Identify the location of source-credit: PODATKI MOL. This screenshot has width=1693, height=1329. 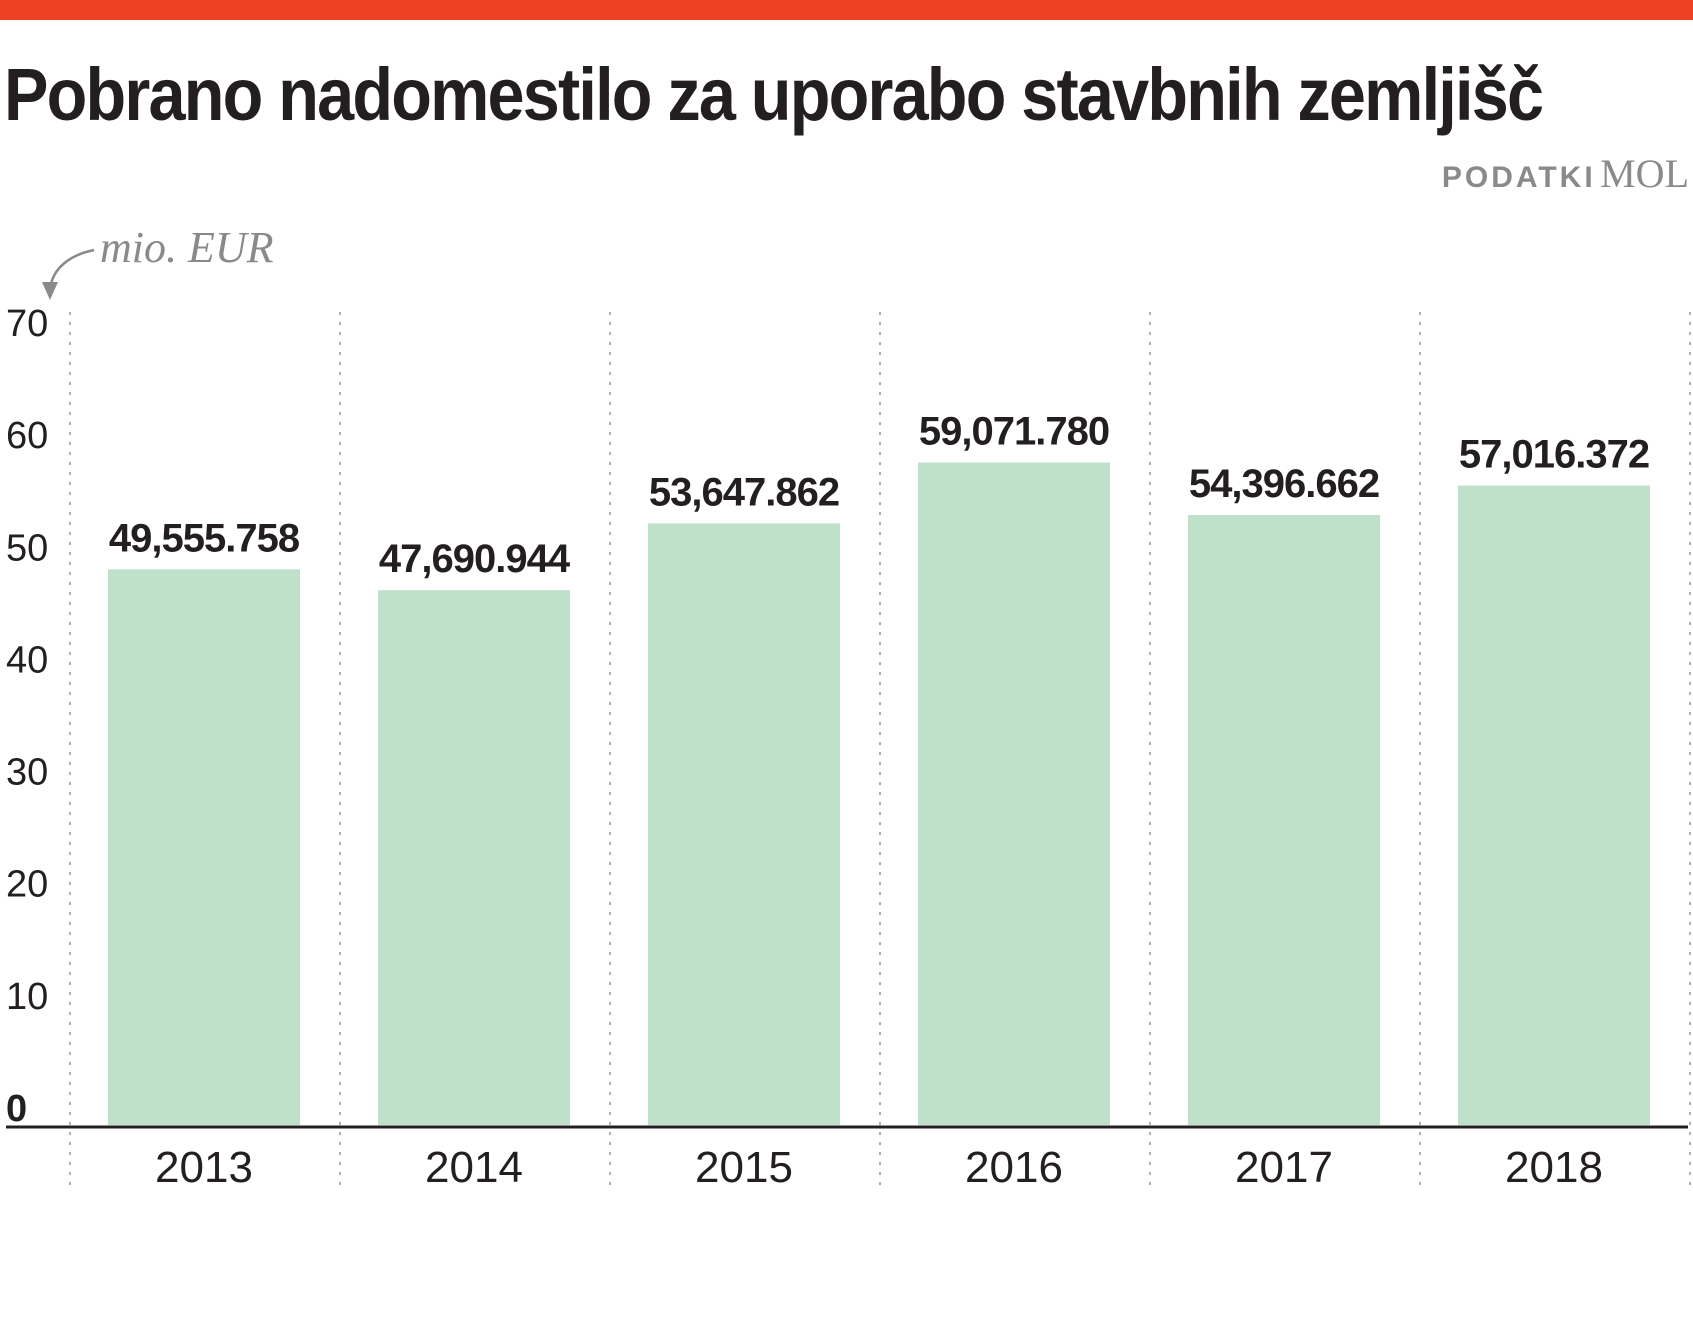
(1565, 173).